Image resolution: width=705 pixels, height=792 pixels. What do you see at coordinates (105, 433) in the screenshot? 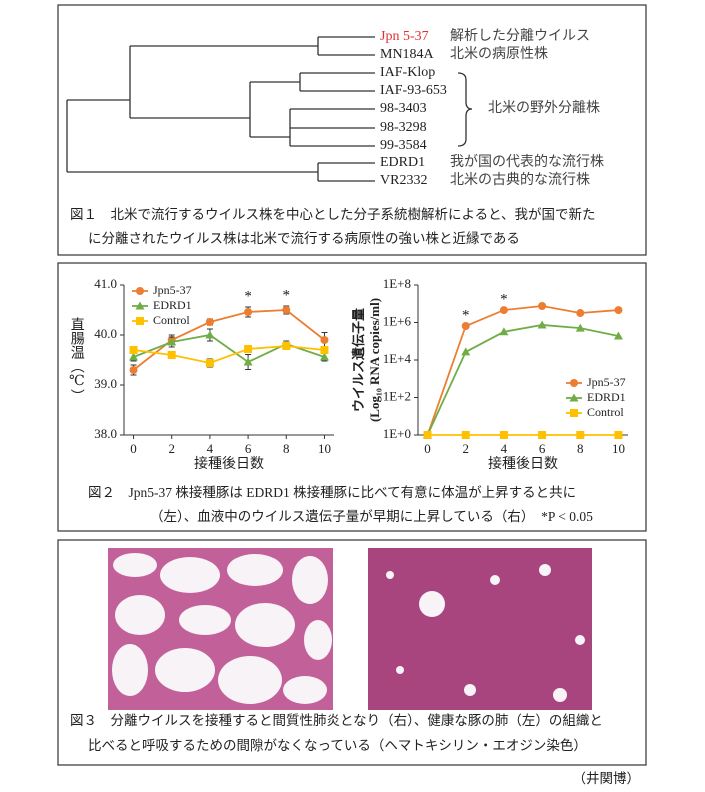
I see `y-tick-label: 38.0` at bounding box center [105, 433].